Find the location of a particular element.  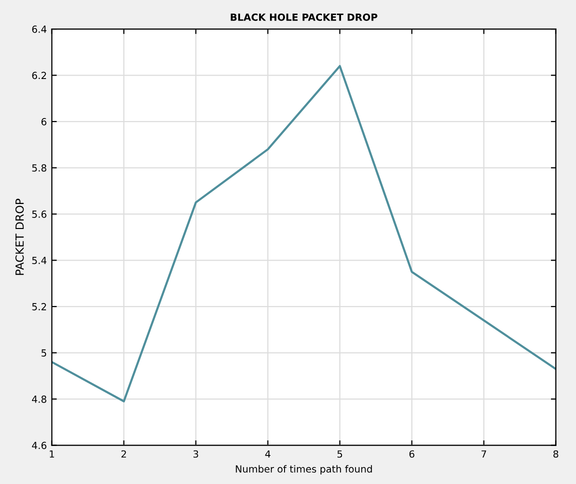

x-tick-label: 4 is located at coordinates (267, 454).